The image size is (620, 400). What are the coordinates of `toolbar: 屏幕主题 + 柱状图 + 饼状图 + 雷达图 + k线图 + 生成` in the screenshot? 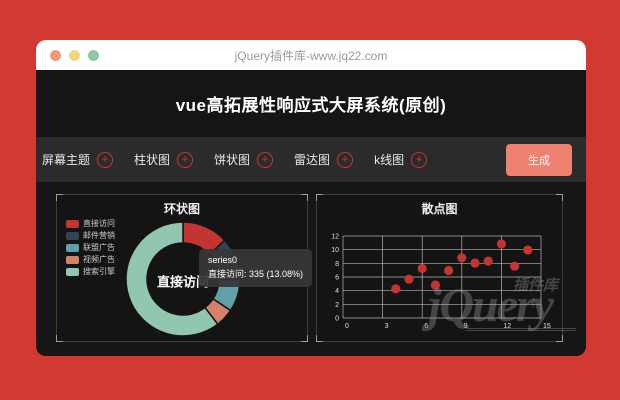 It's located at (311, 159).